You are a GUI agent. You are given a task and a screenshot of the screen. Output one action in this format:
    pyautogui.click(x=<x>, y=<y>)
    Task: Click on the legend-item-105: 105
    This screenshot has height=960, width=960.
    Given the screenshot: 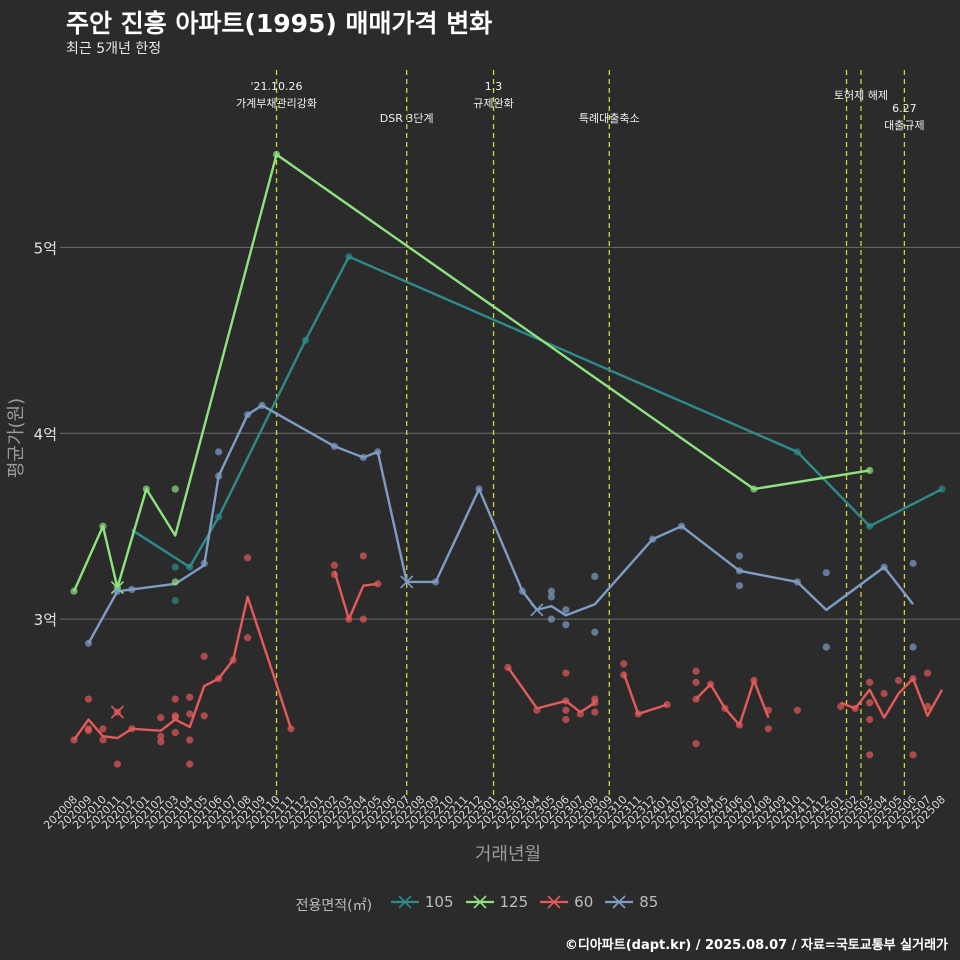 What is the action you would take?
    pyautogui.click(x=422, y=902)
    